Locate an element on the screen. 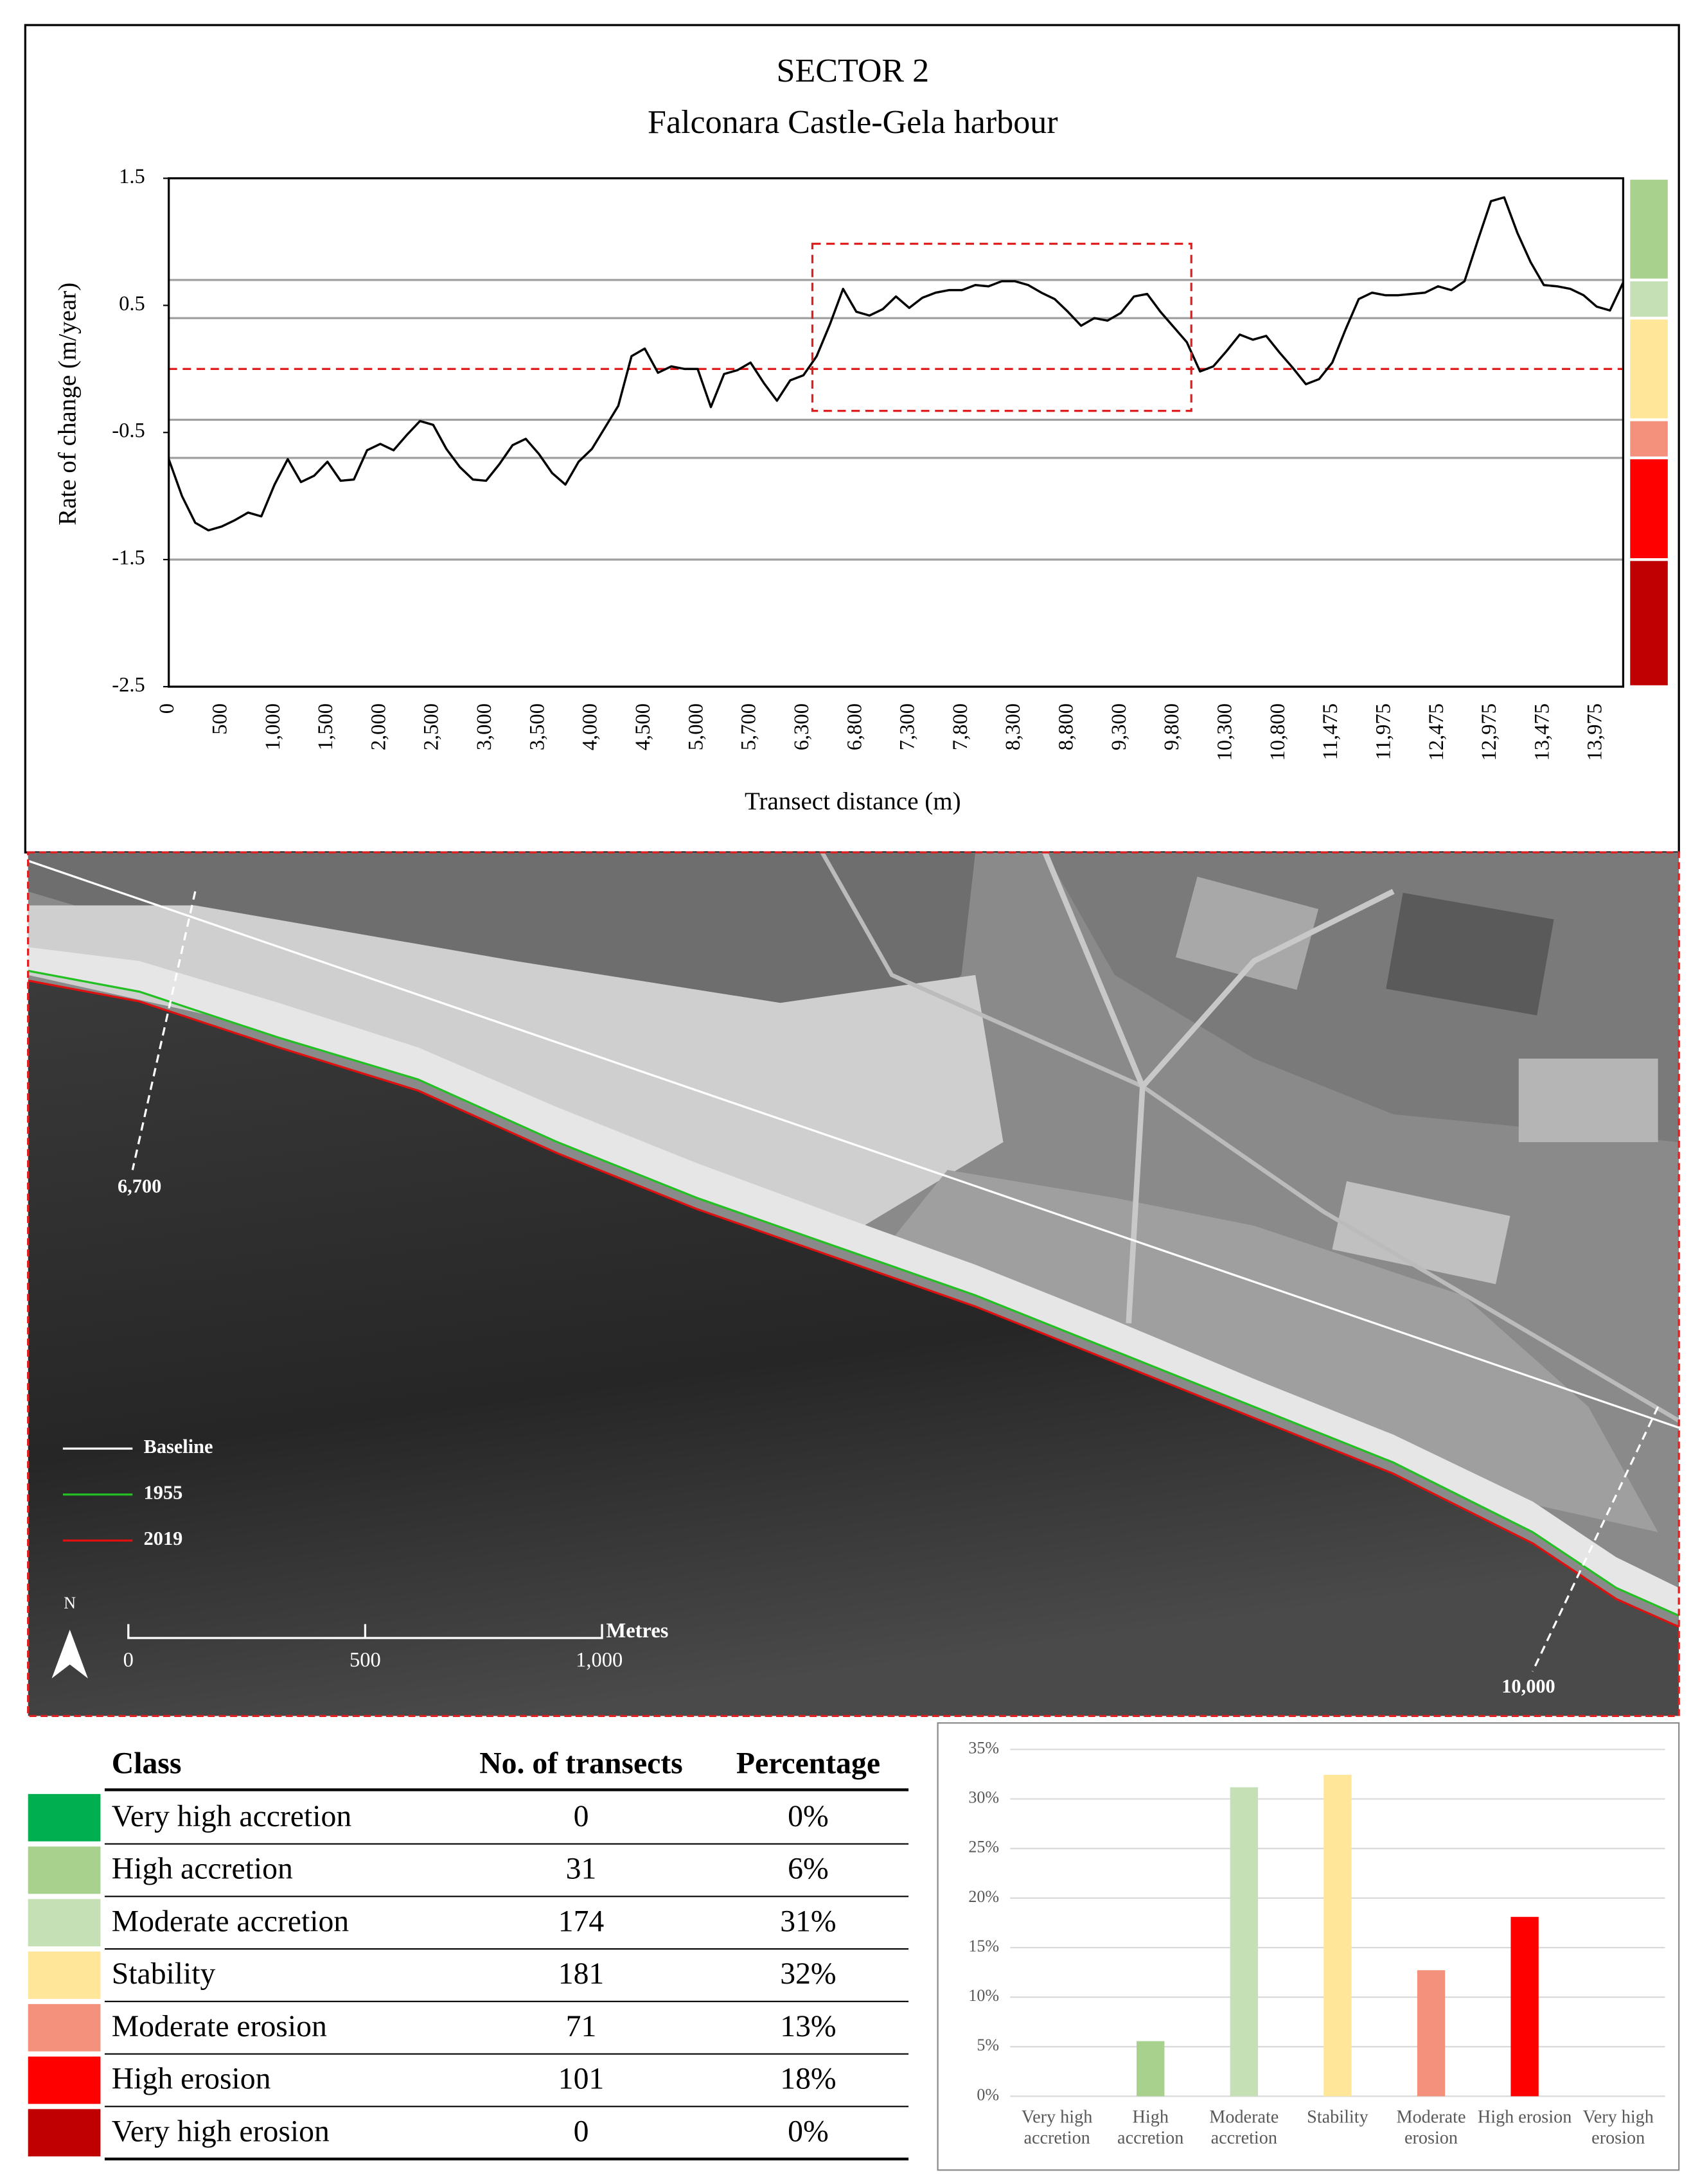 The width and height of the screenshot is (1700, 2184). table-cell: Very high accretion is located at coordinates (232, 1816).